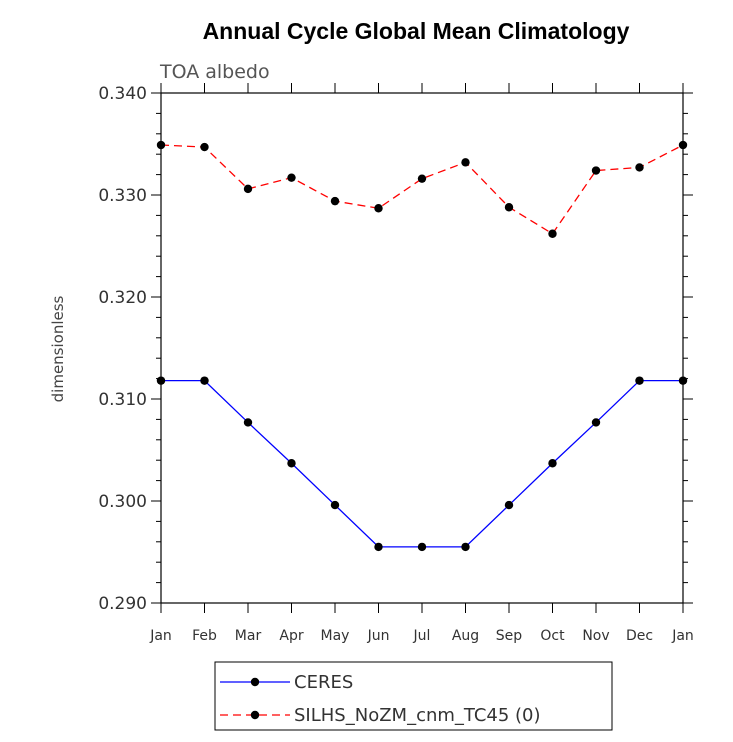 The image size is (733, 742). I want to click on x-tick-label: May, so click(335, 636).